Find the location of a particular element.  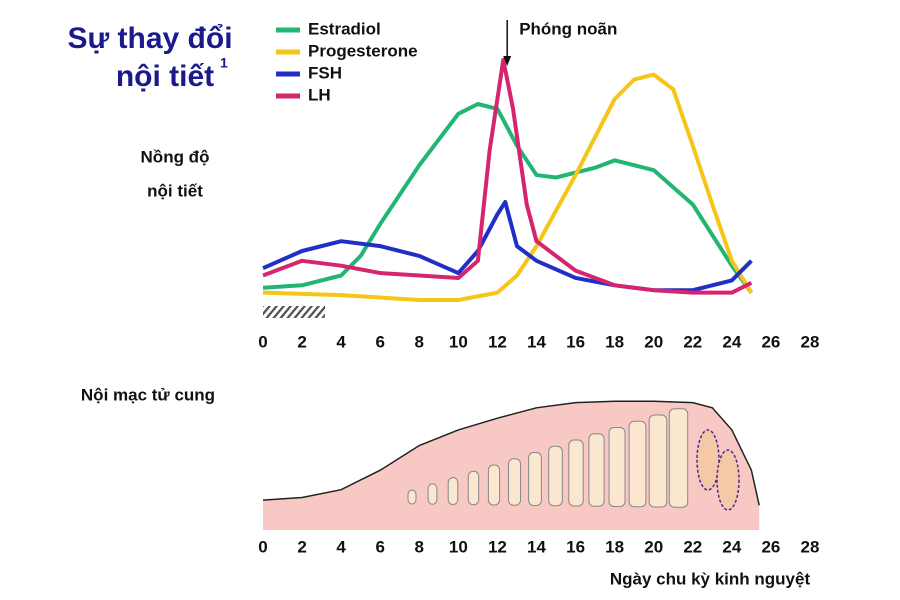

legend-label: Estradiol is located at coordinates (344, 28).